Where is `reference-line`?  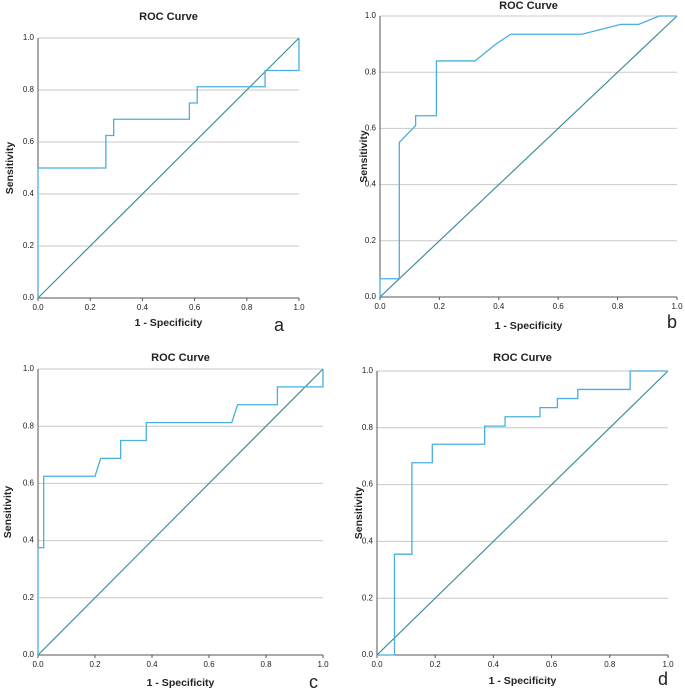 reference-line is located at coordinates (168, 168).